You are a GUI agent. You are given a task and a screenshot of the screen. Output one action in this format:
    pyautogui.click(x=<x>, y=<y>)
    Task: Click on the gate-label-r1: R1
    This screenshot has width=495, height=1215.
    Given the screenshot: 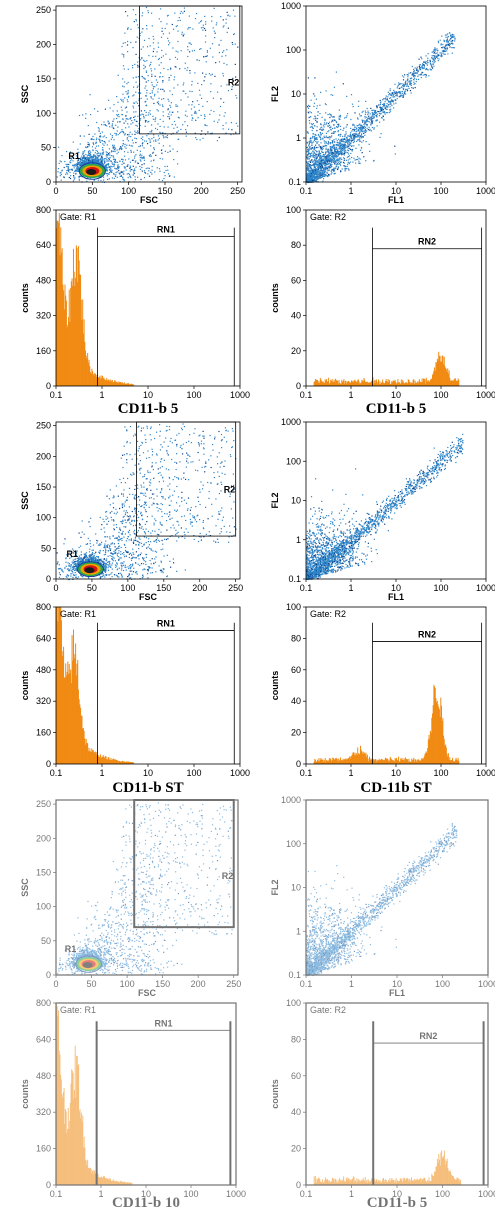 What is the action you would take?
    pyautogui.click(x=74, y=156)
    